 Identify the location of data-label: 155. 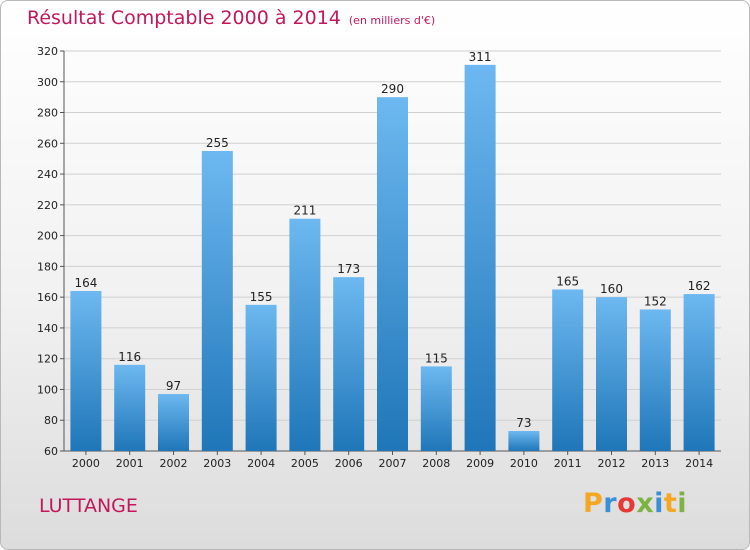
(261, 297).